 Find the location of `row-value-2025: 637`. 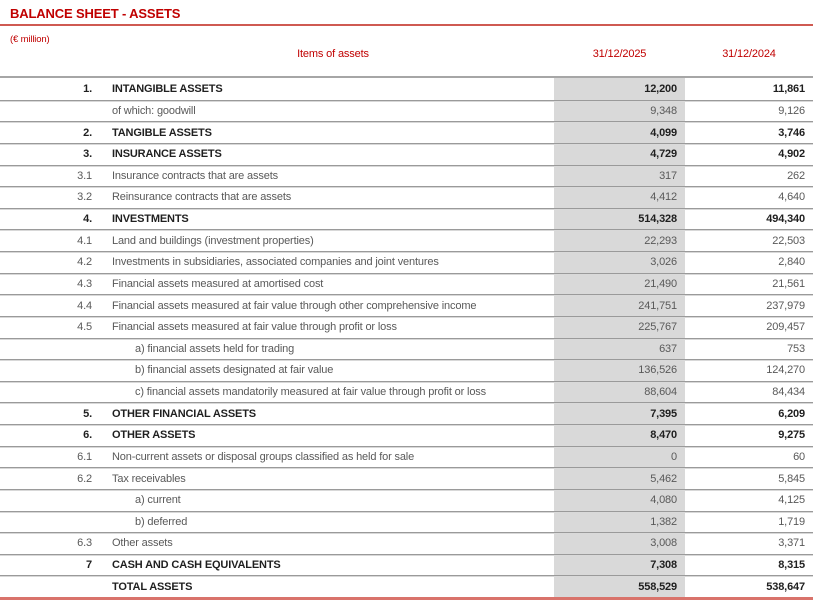

row-value-2025: 637 is located at coordinates (619, 349).